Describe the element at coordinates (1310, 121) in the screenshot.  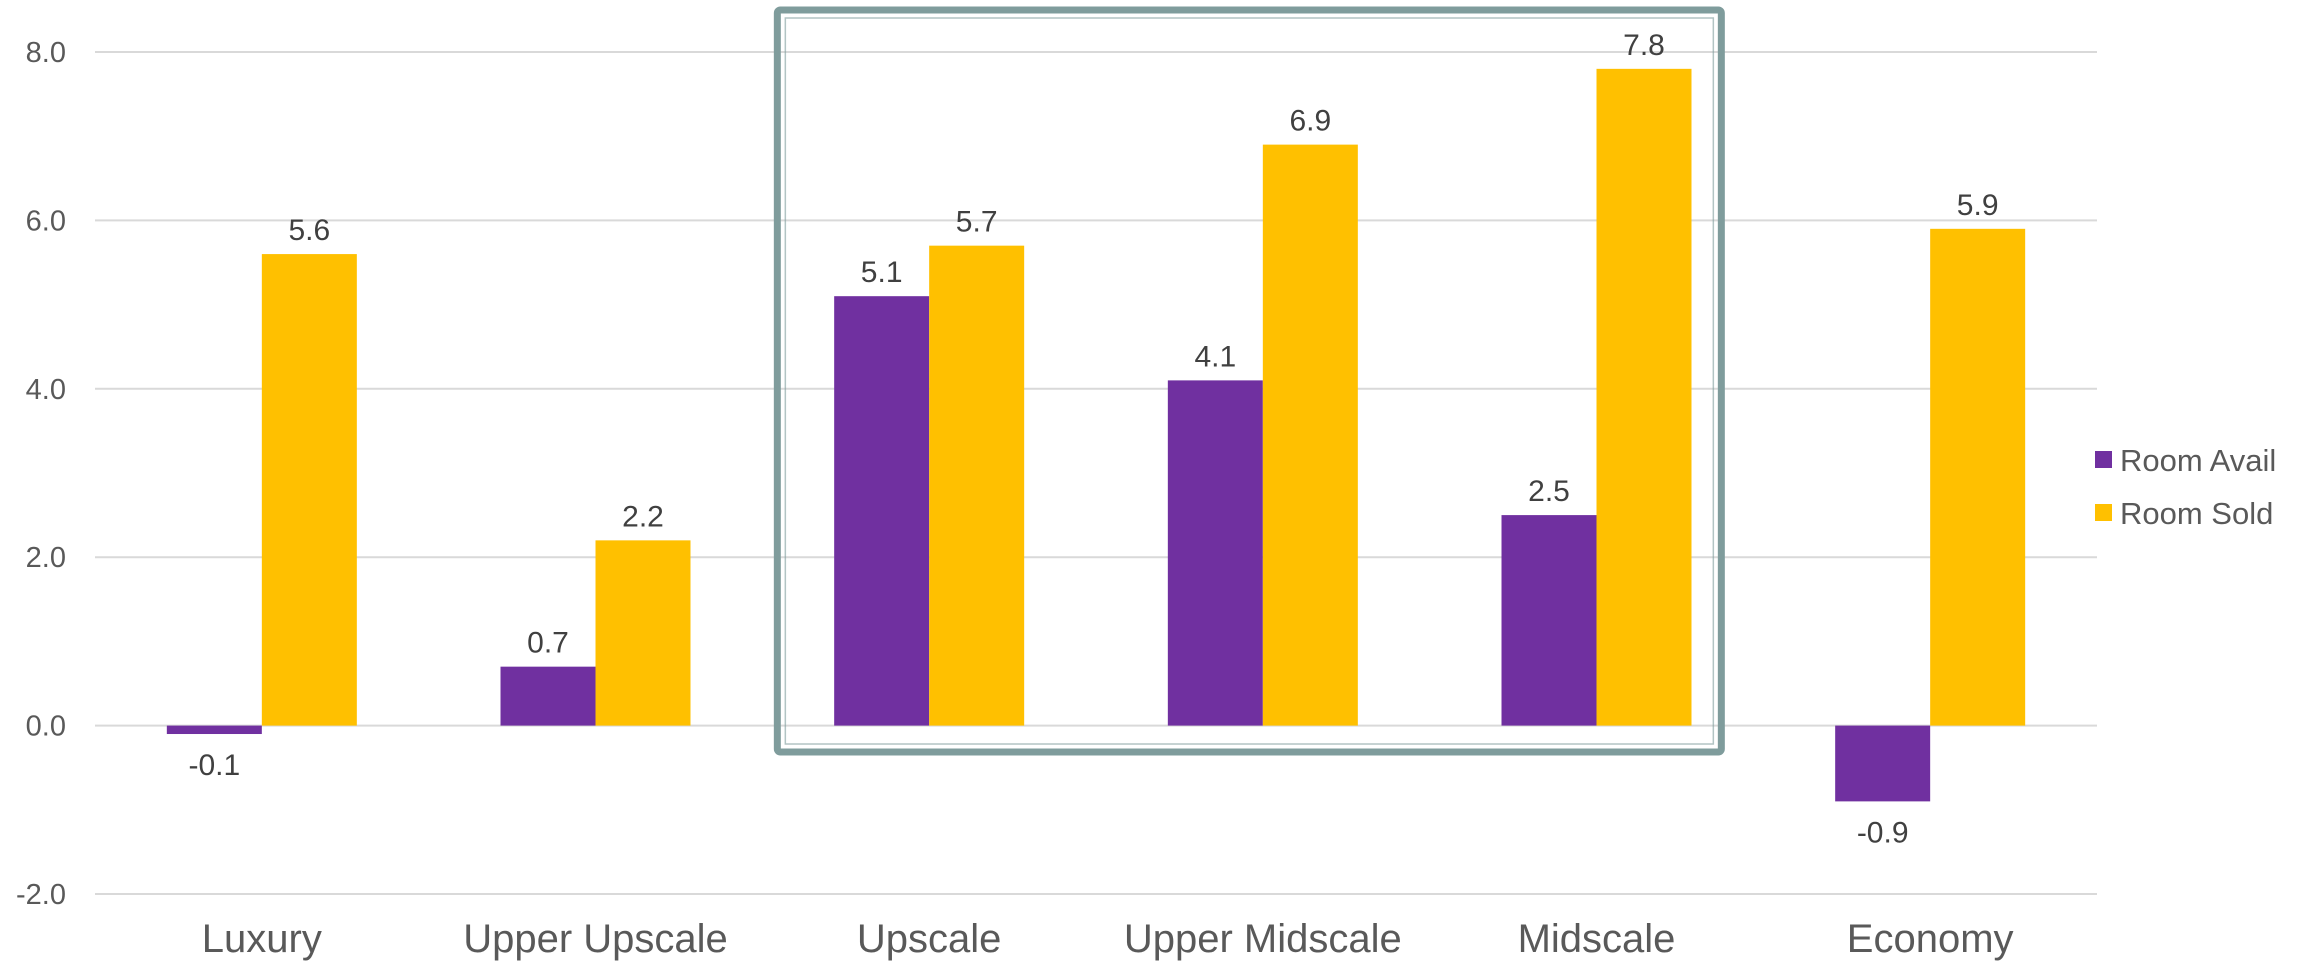
I see `data-label: 6.9` at that location.